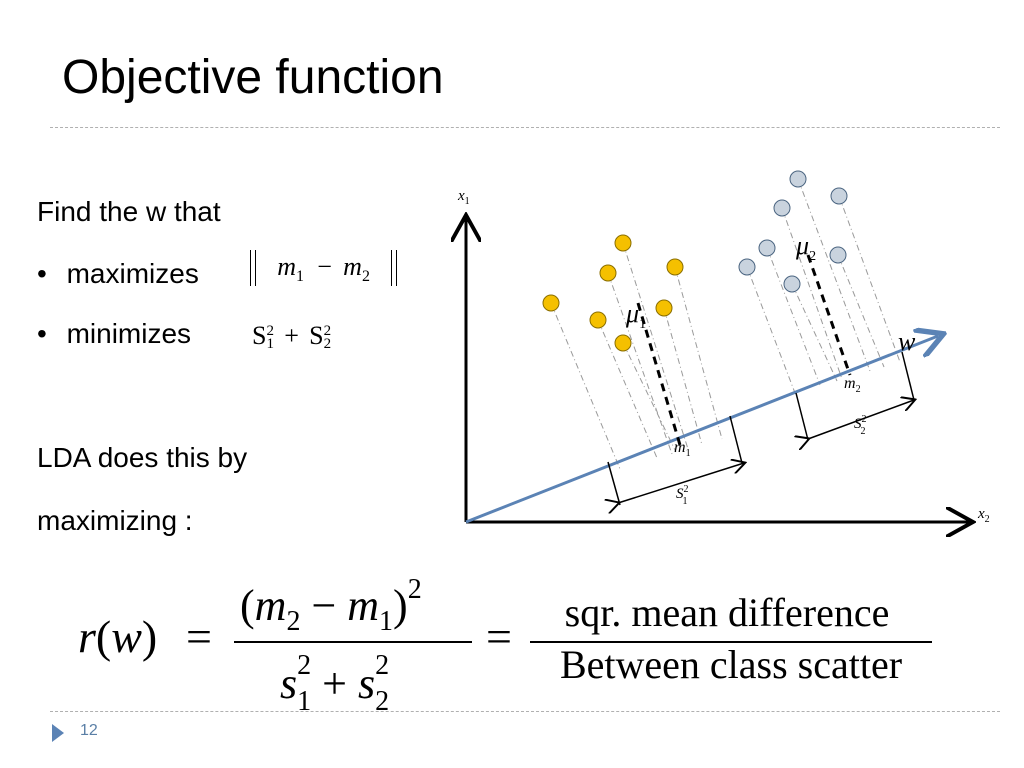  What do you see at coordinates (635, 315) in the screenshot?
I see `mu1-label: μ1` at bounding box center [635, 315].